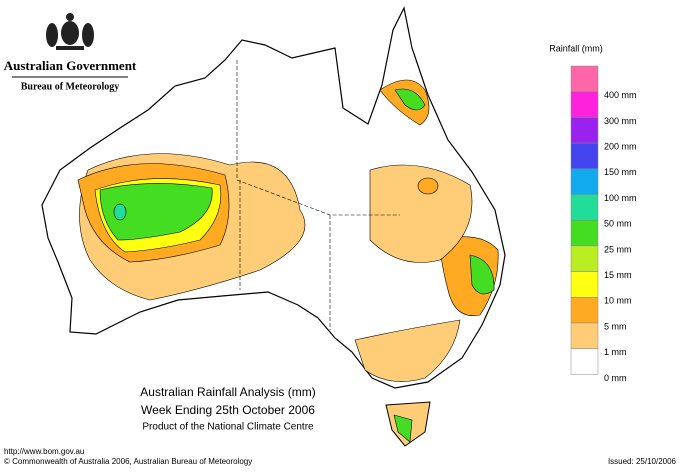  What do you see at coordinates (615, 378) in the screenshot?
I see `legend-label: 0 mm` at bounding box center [615, 378].